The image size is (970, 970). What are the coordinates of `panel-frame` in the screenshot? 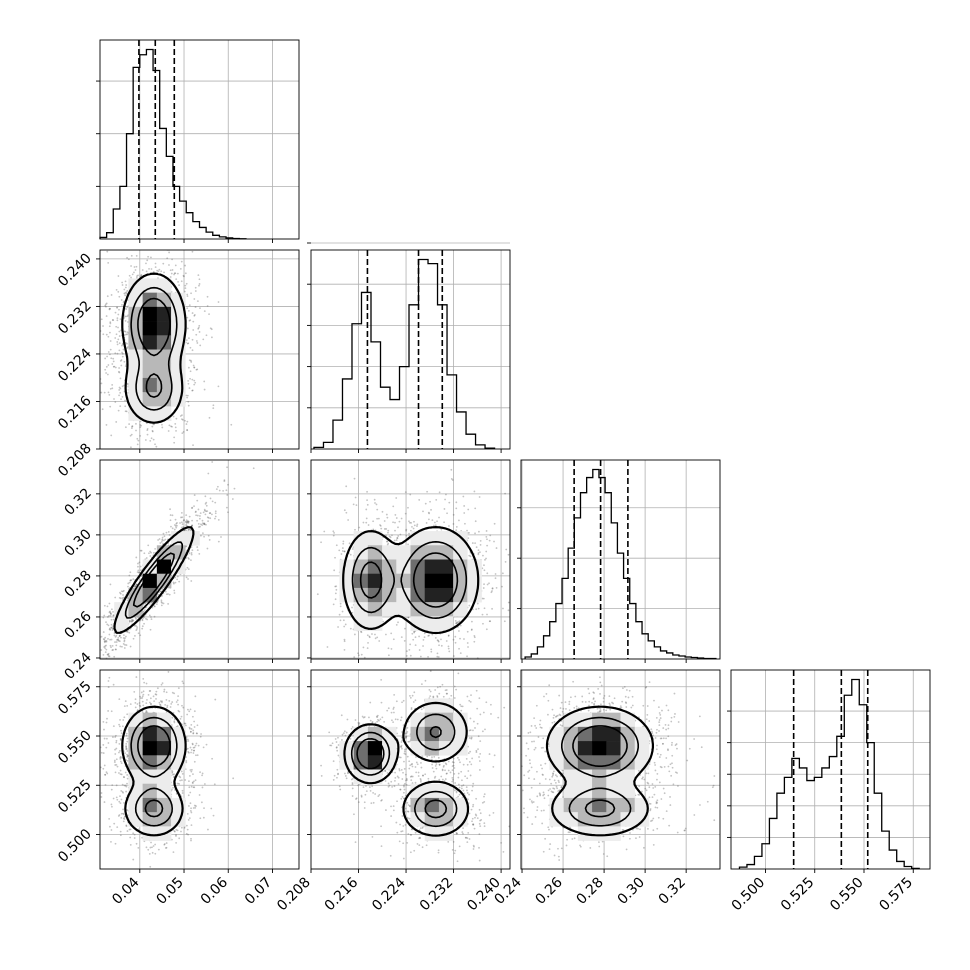 It's located at (199, 349).